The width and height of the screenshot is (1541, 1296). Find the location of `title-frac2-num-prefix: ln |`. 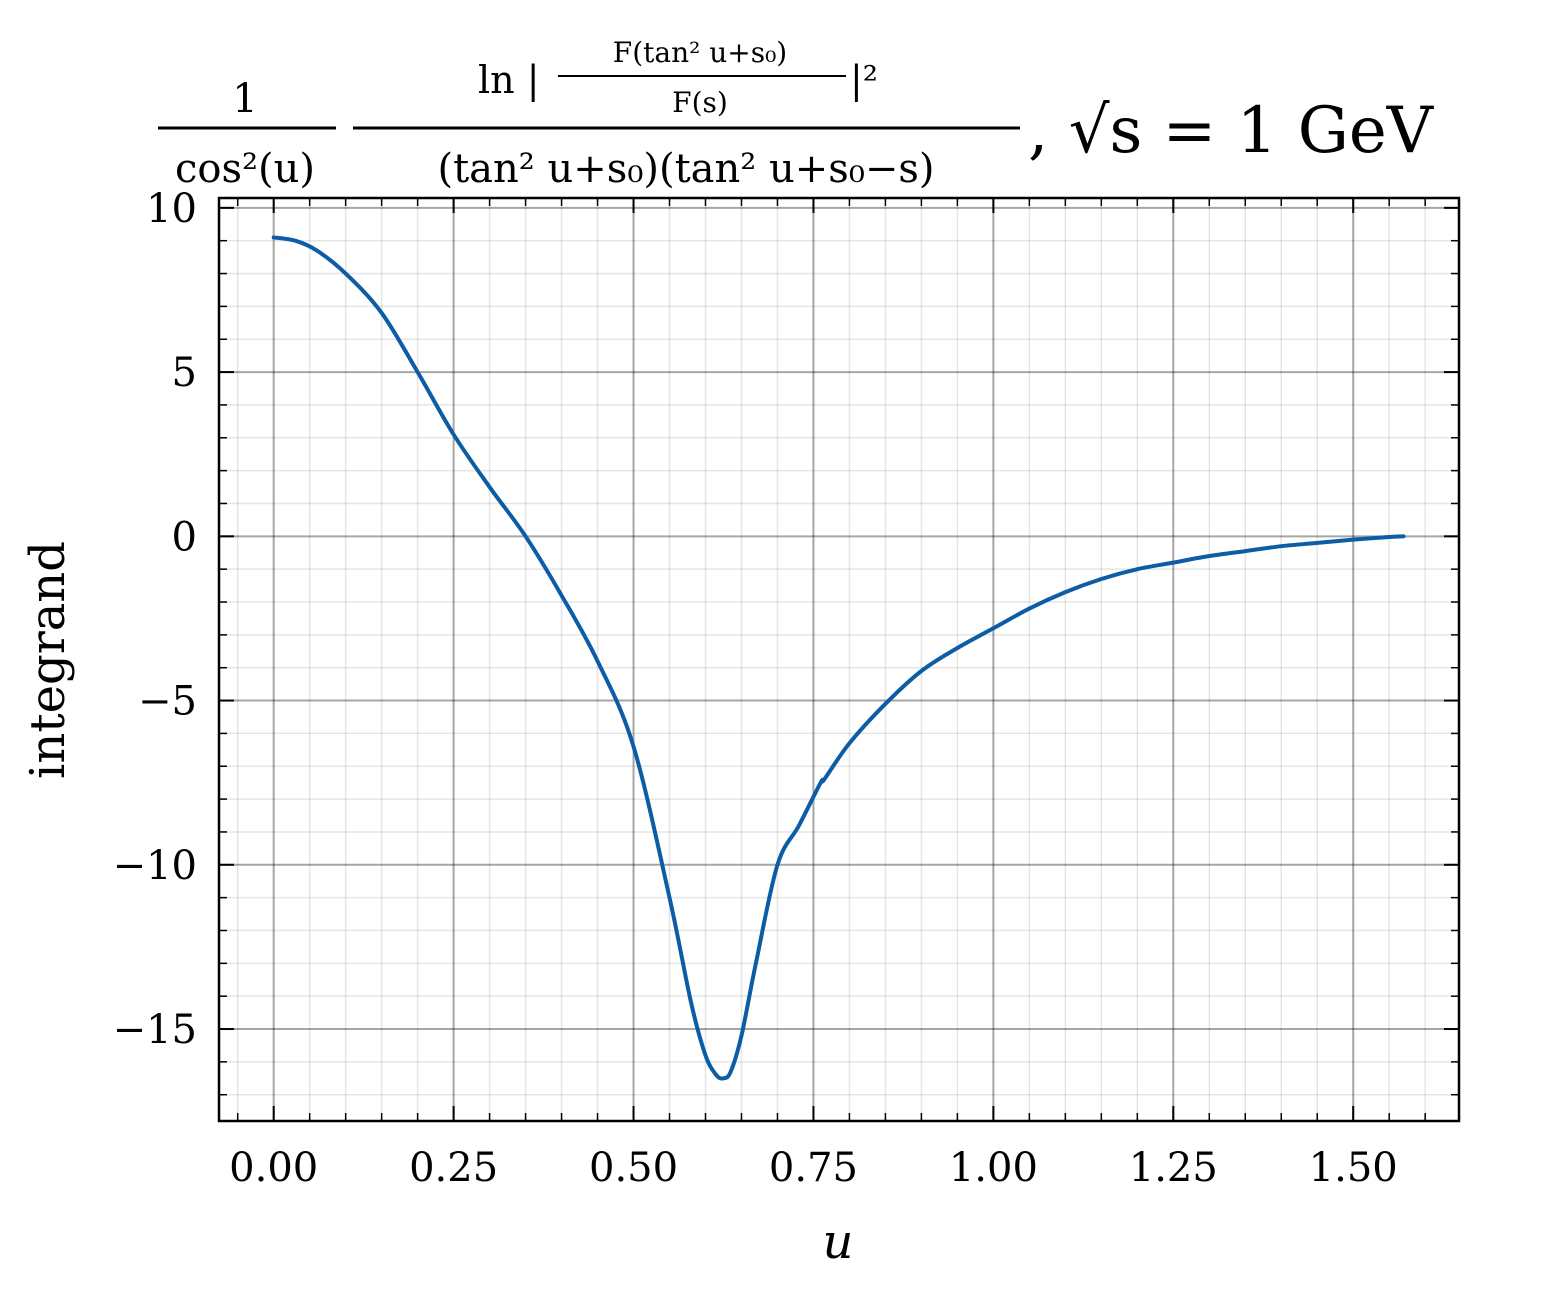

title-frac2-num-prefix: ln | is located at coordinates (509, 80).